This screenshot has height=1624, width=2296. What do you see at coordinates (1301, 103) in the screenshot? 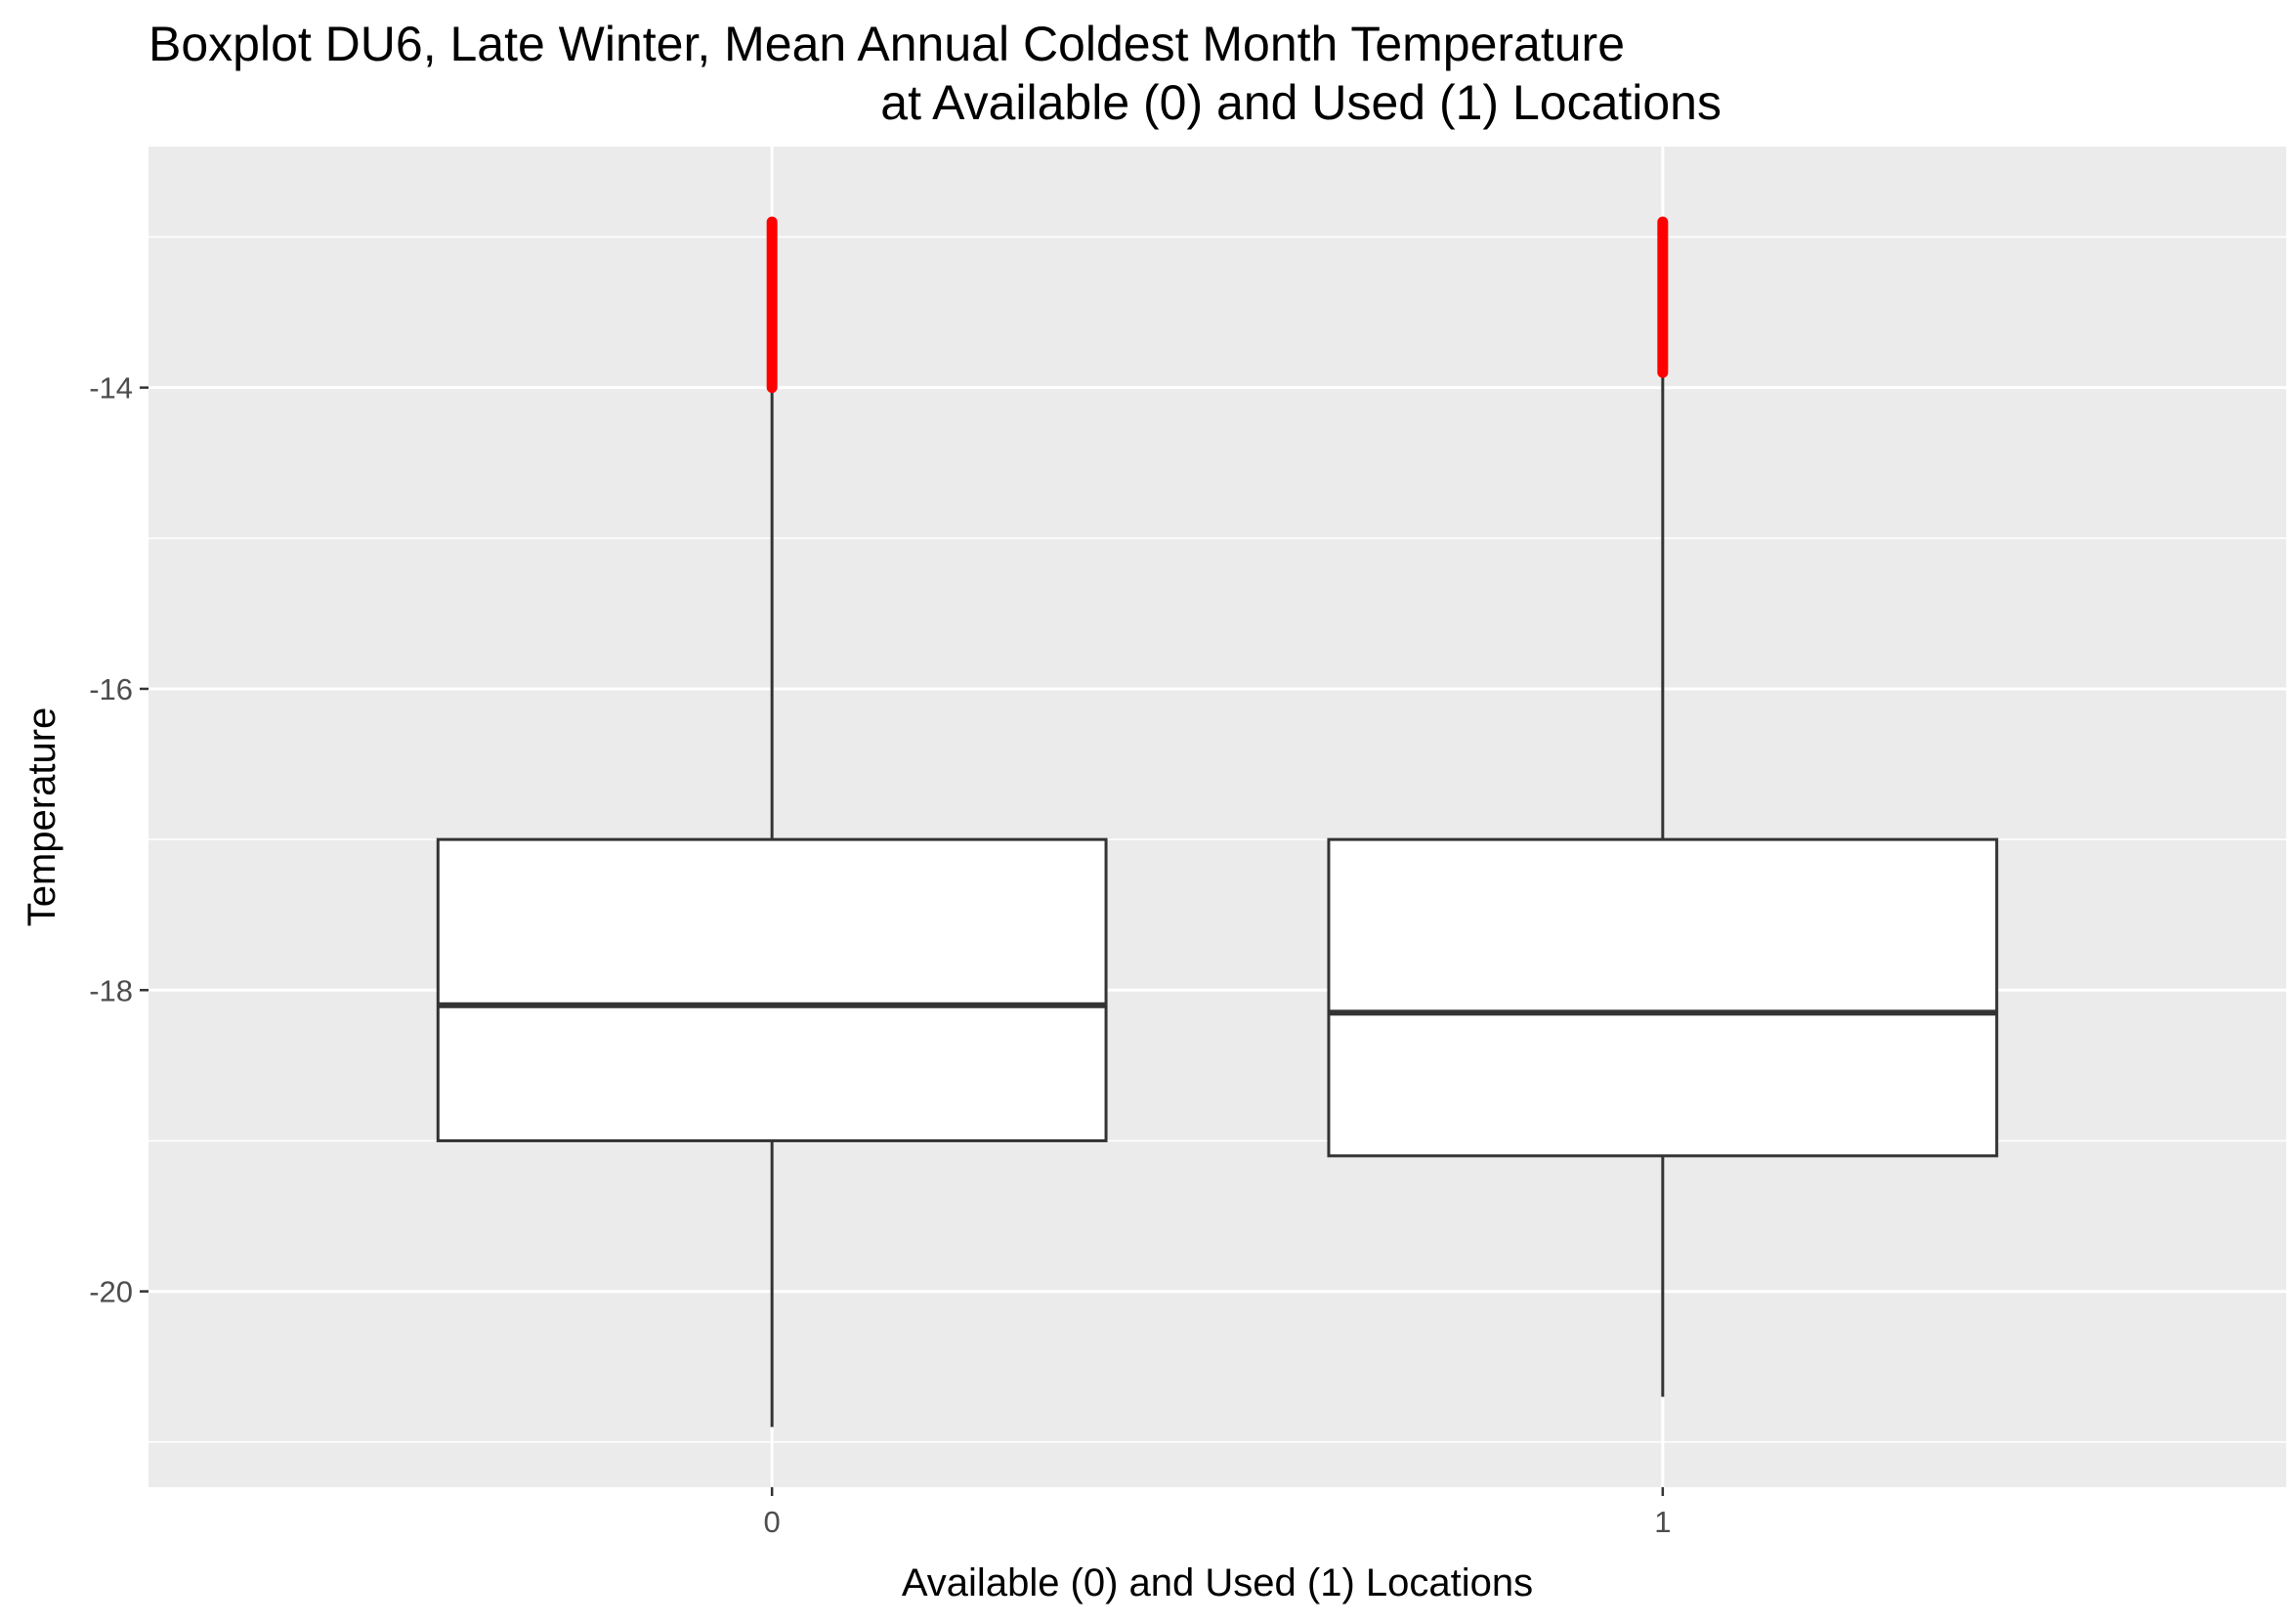
I see `chart-title-line-2: at Available (0) and Used (1) Locations` at bounding box center [1301, 103].